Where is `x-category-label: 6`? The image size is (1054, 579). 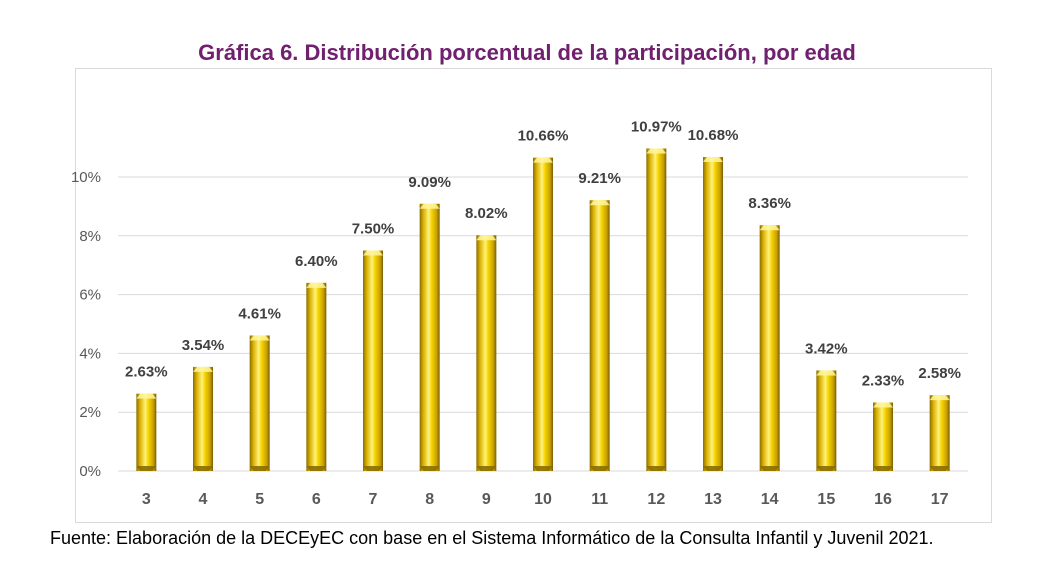 x-category-label: 6 is located at coordinates (316, 499).